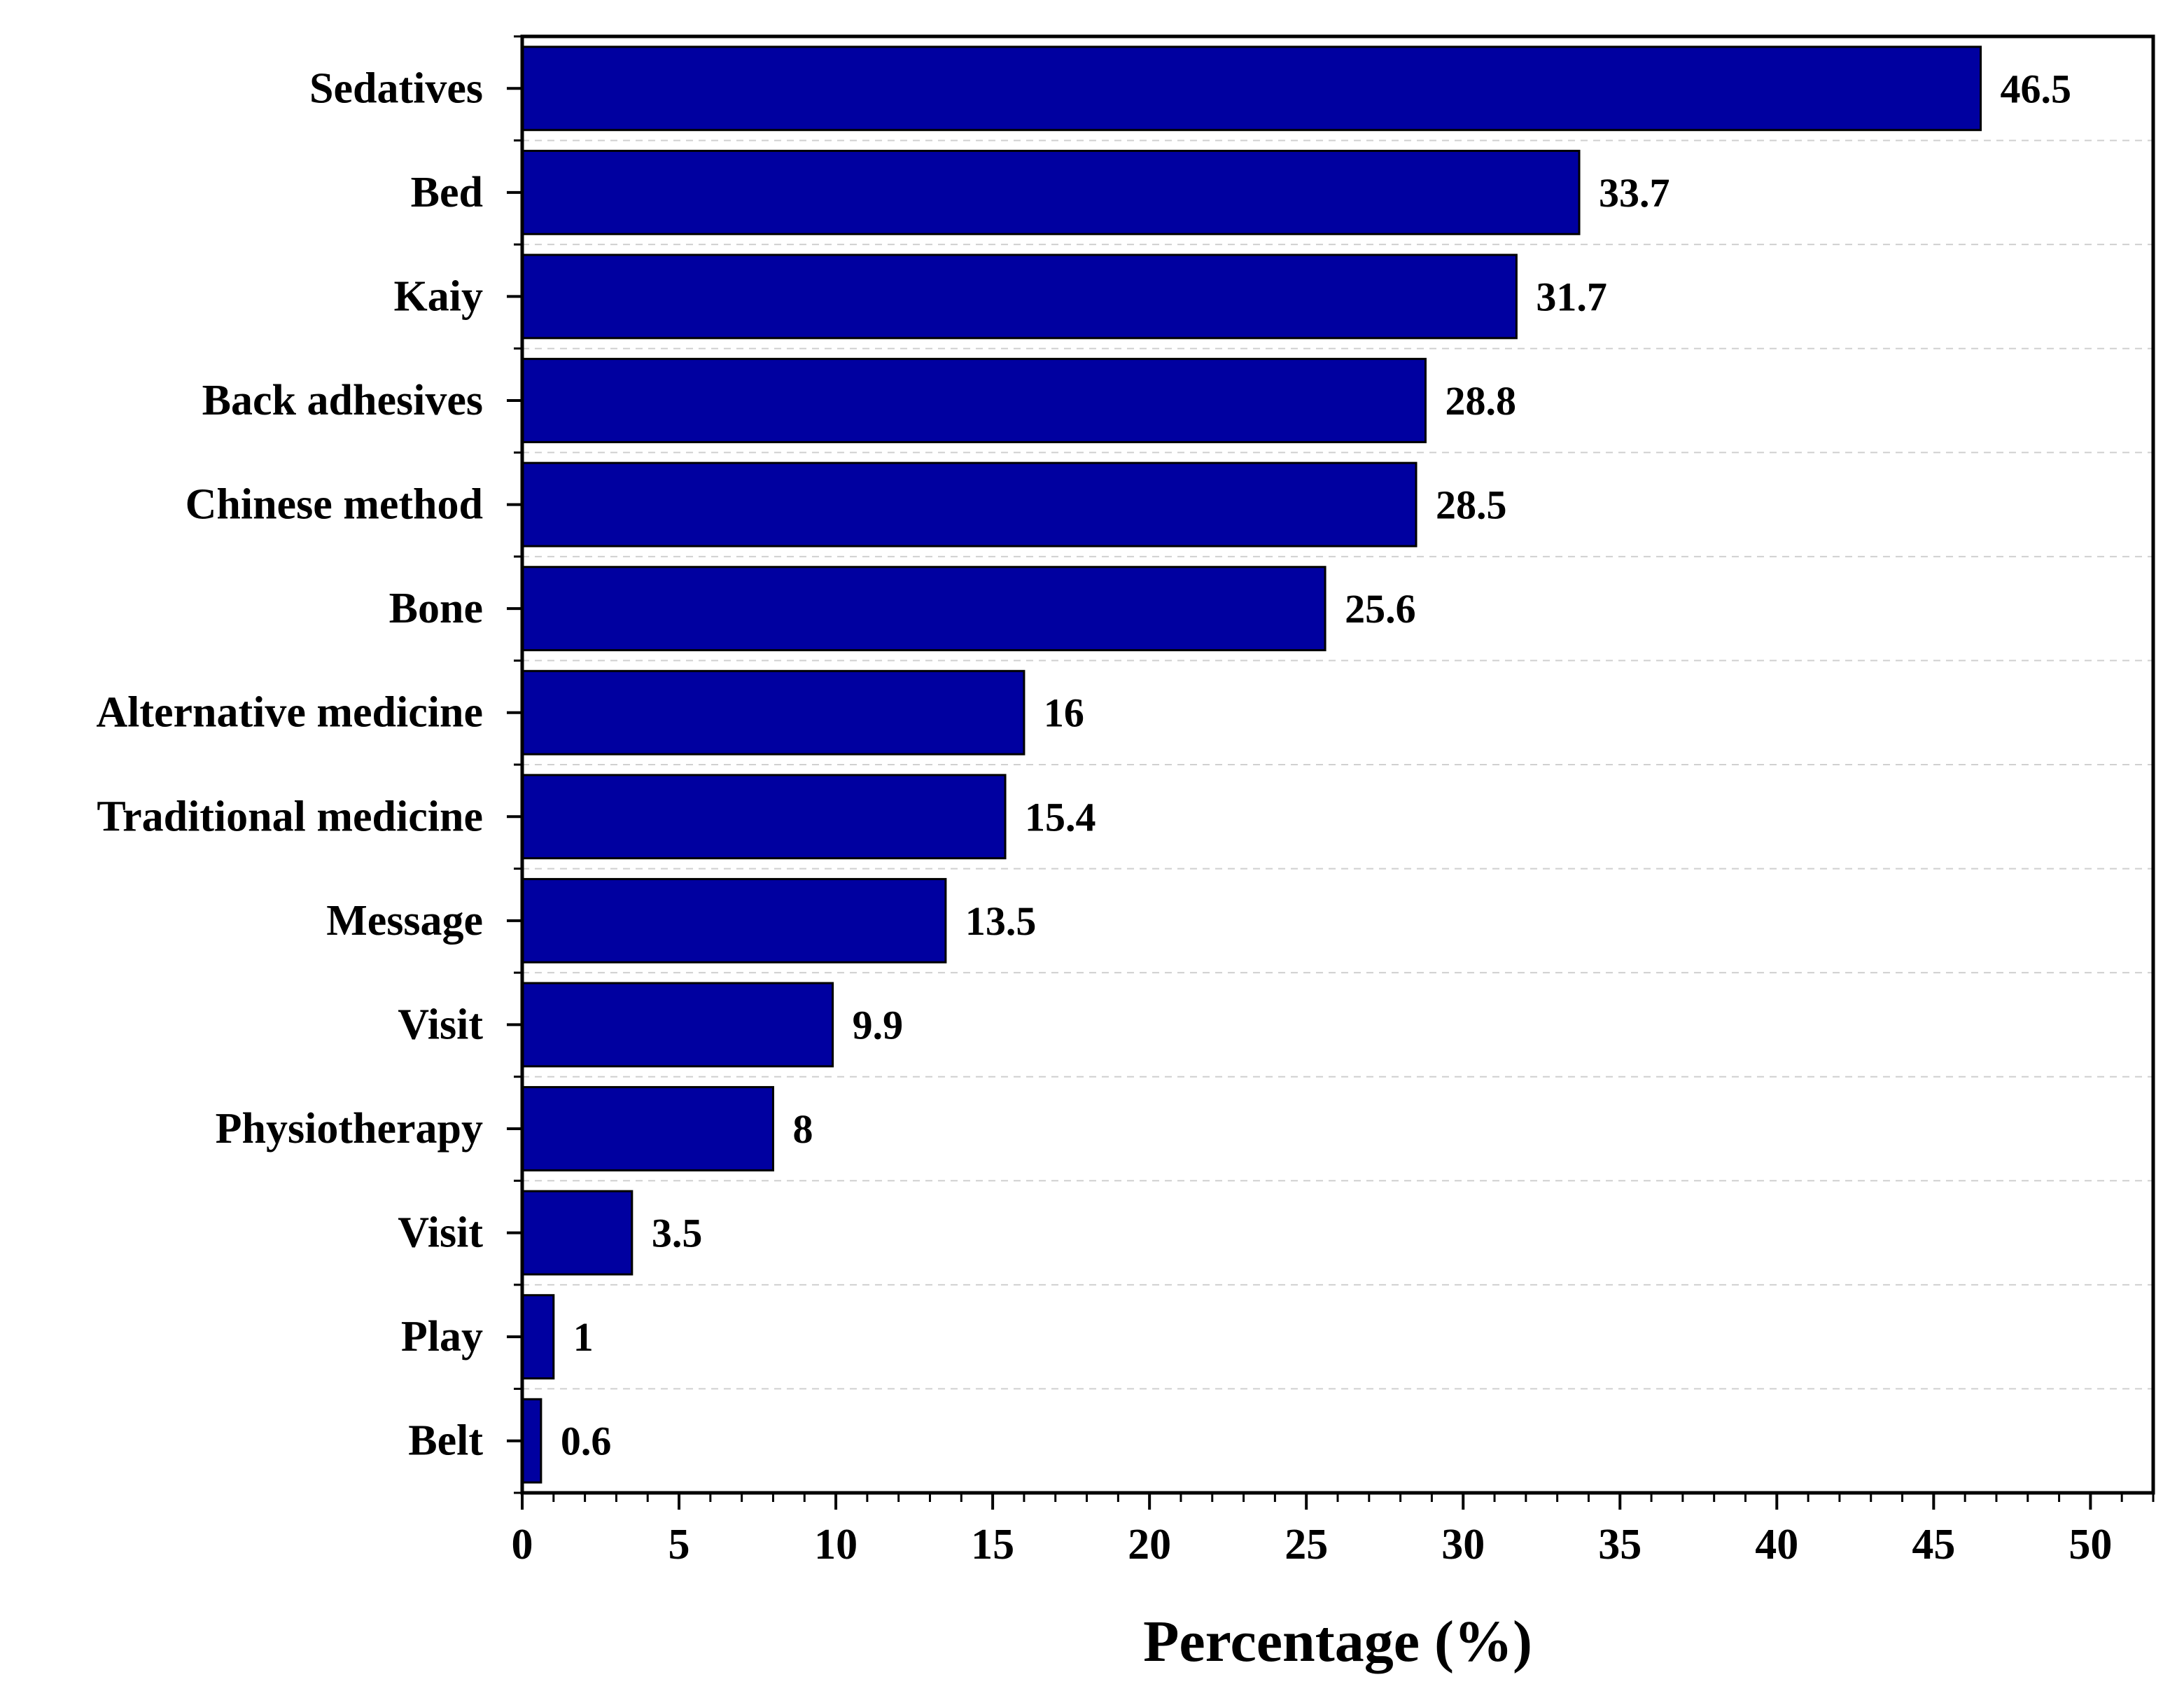 The image size is (2184, 1684). What do you see at coordinates (447, 192) in the screenshot?
I see `category-label: Bed` at bounding box center [447, 192].